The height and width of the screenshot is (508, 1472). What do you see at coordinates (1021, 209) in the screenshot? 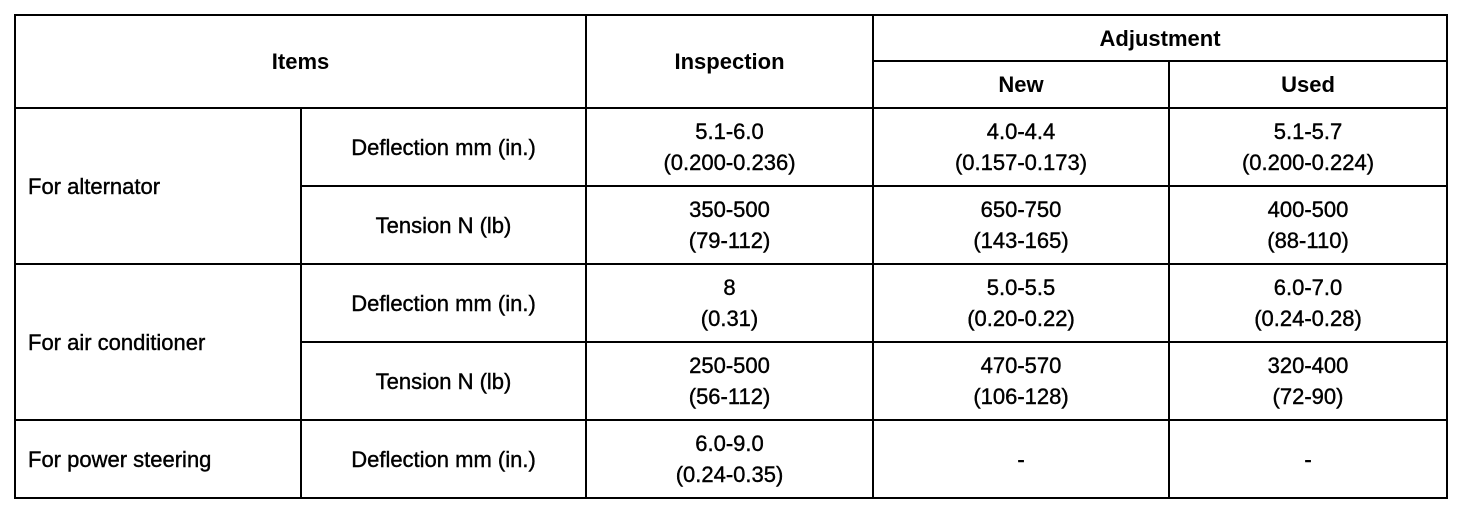
I see `cell-line: 650-750` at bounding box center [1021, 209].